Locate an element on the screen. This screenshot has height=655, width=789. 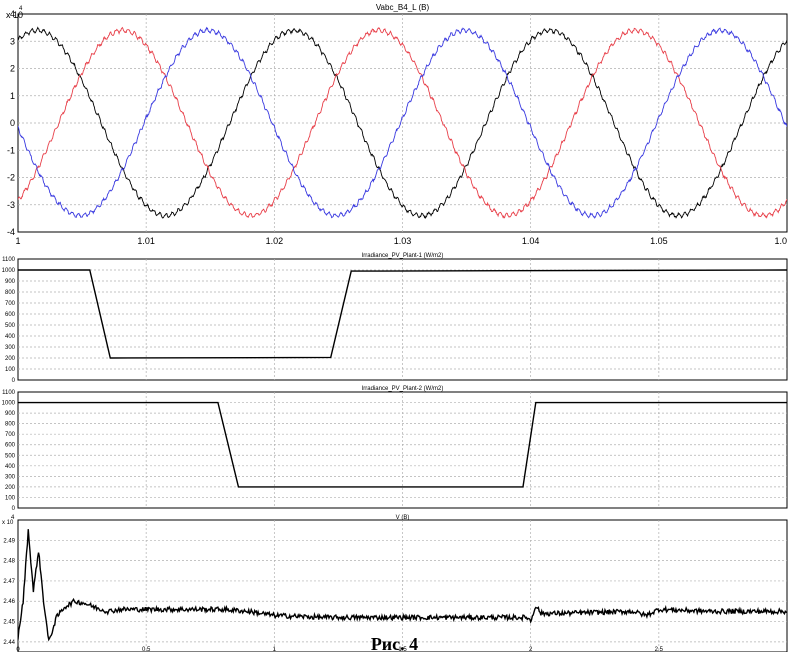
x-tick-label: 1.03 is located at coordinates (403, 241).